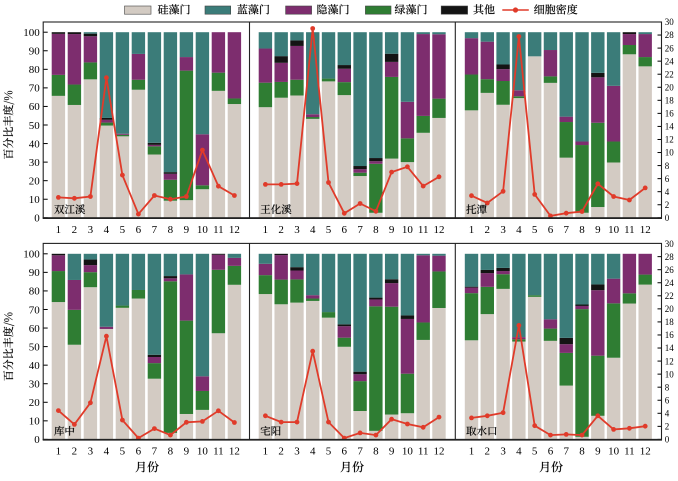 The height and width of the screenshot is (481, 678). What do you see at coordinates (670, 127) in the screenshot?
I see `svg-text: 14` at bounding box center [670, 127].